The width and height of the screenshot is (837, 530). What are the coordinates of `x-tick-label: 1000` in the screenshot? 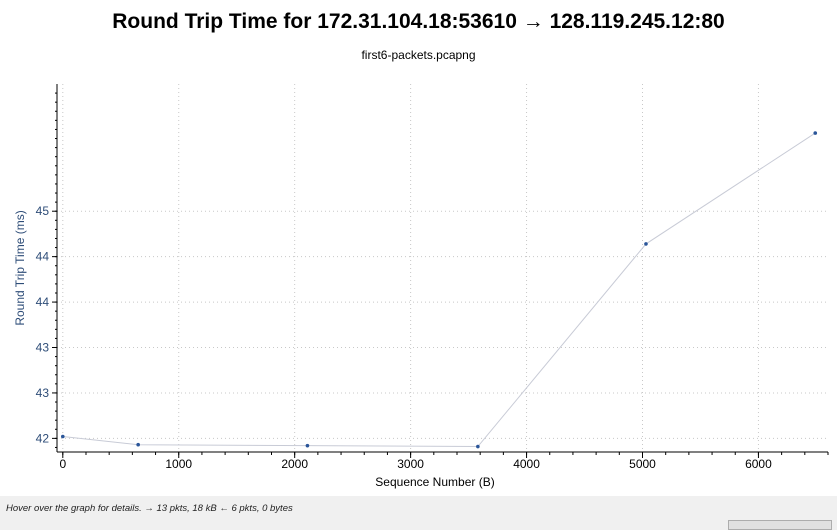 It's located at (178, 464).